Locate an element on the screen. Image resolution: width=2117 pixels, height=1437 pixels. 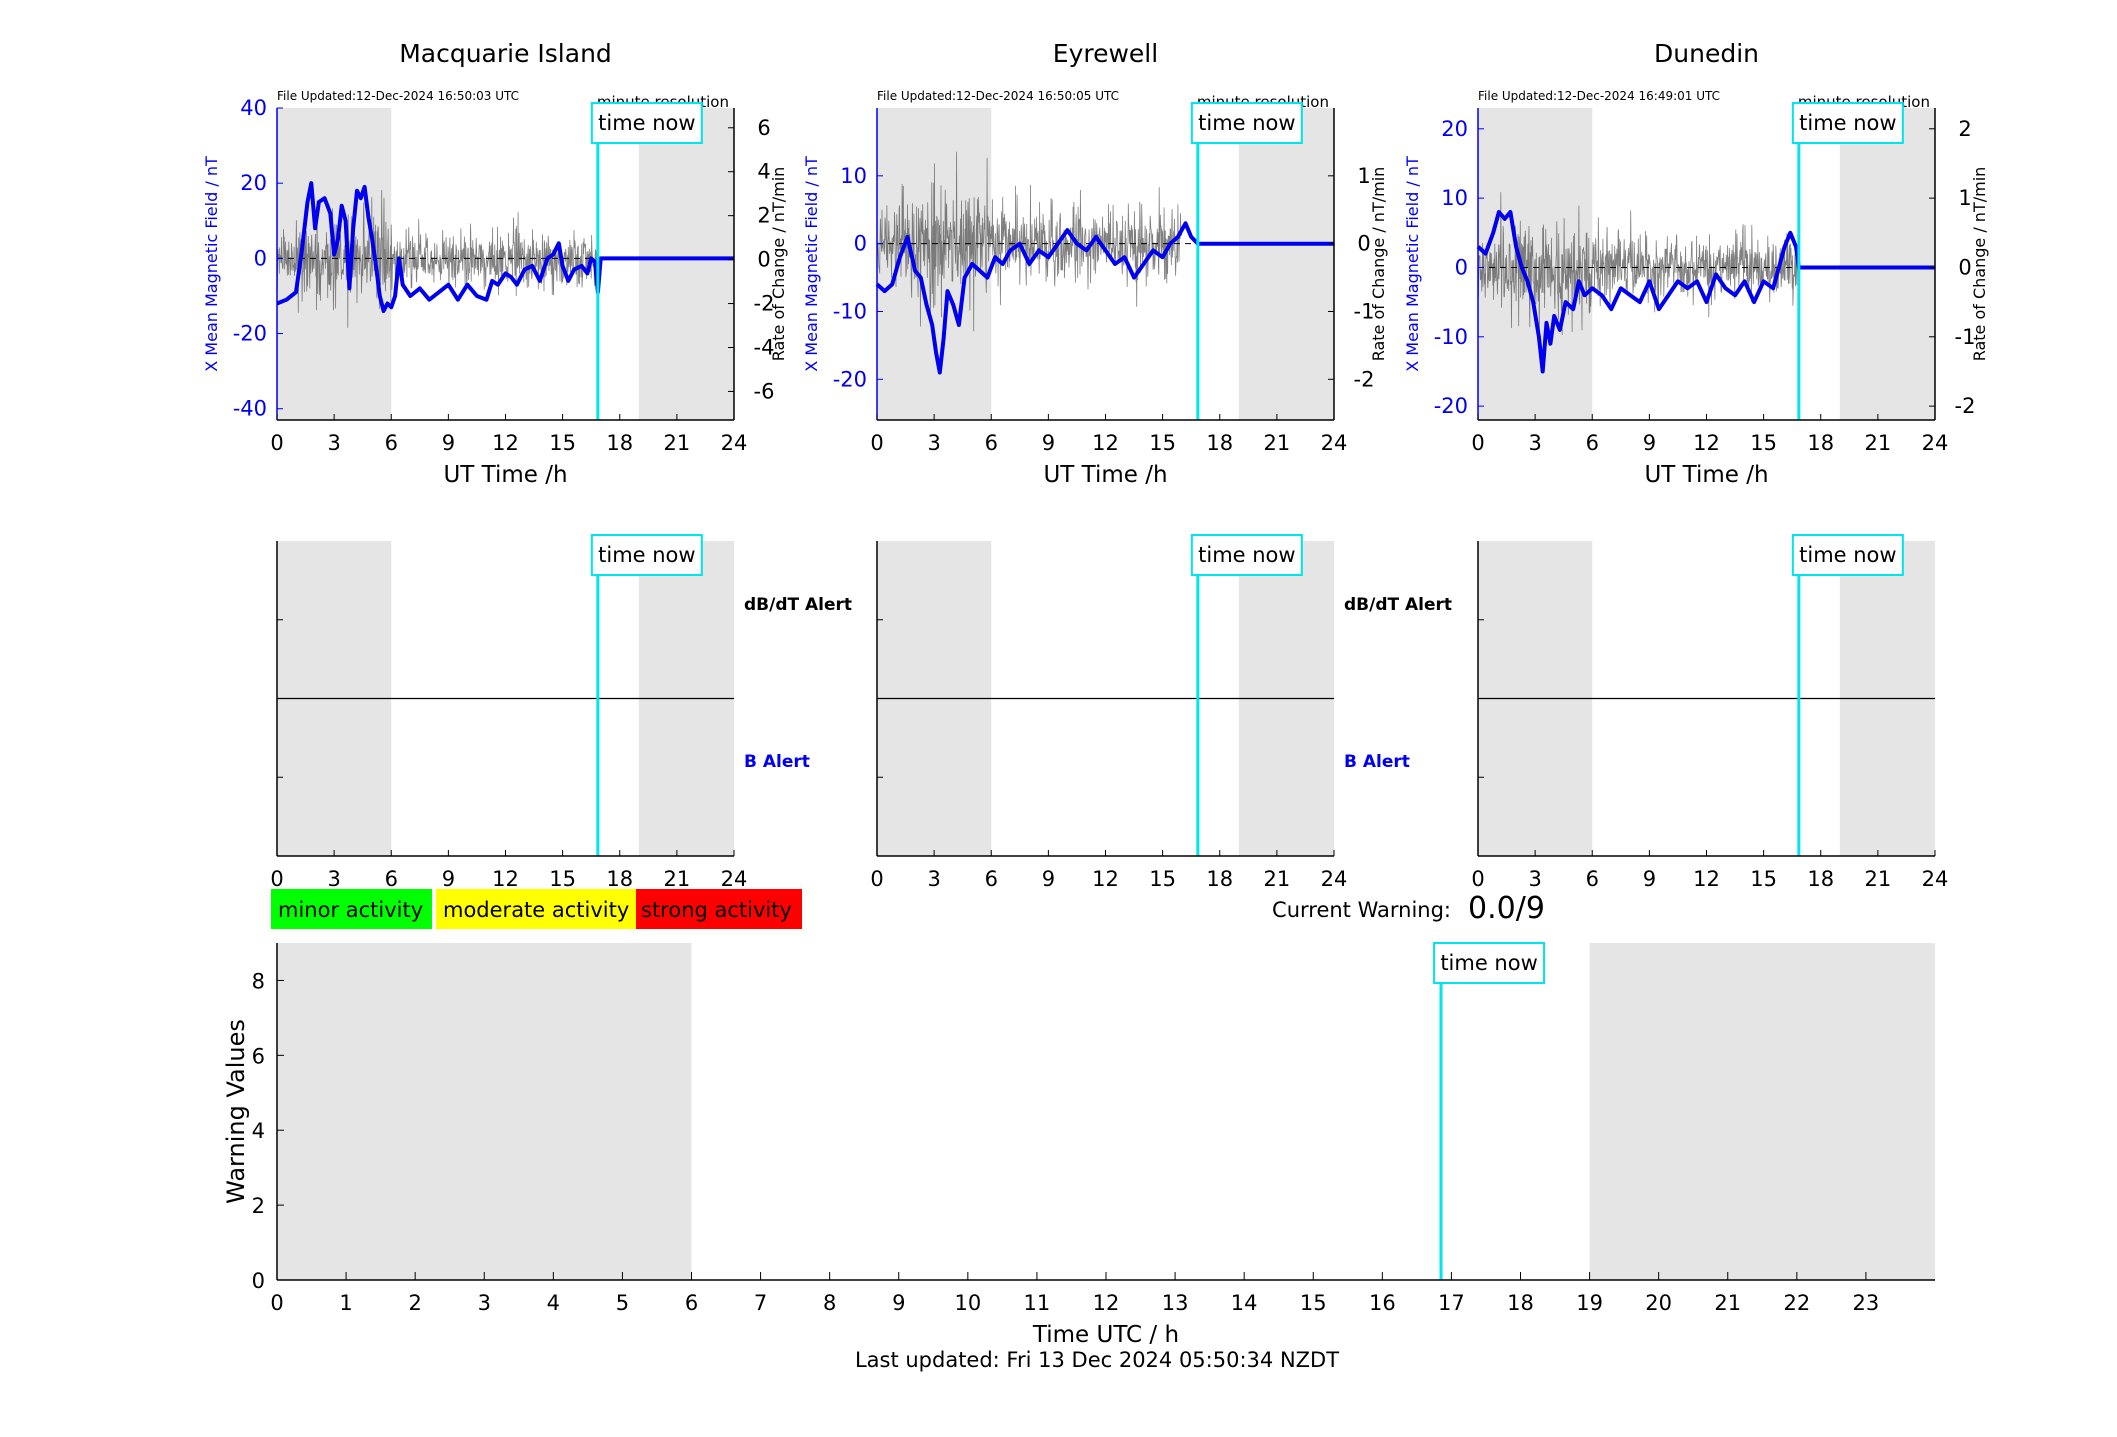
y2-tick-label: 0 is located at coordinates (1363, 244).